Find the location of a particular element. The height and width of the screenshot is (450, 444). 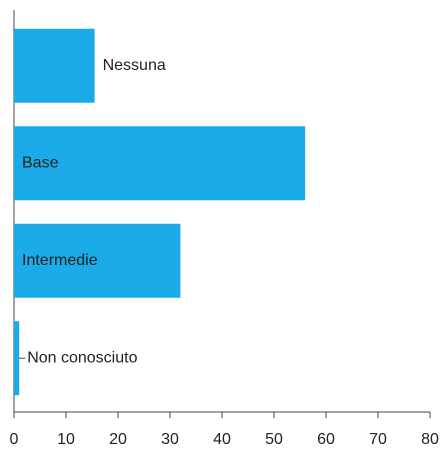

x-tick-label: 60 is located at coordinates (326, 439).